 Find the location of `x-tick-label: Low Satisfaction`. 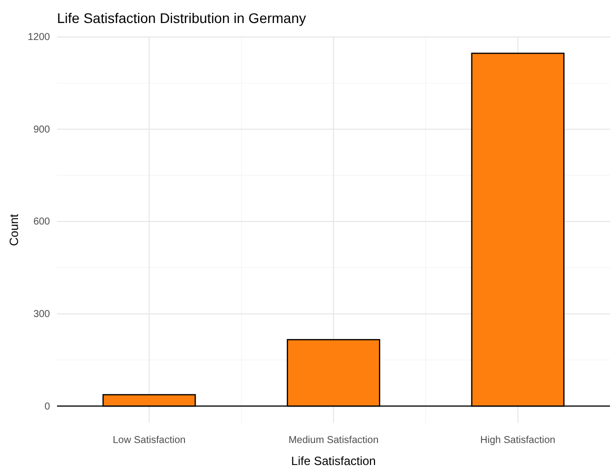

x-tick-label: Low Satisfaction is located at coordinates (149, 440).